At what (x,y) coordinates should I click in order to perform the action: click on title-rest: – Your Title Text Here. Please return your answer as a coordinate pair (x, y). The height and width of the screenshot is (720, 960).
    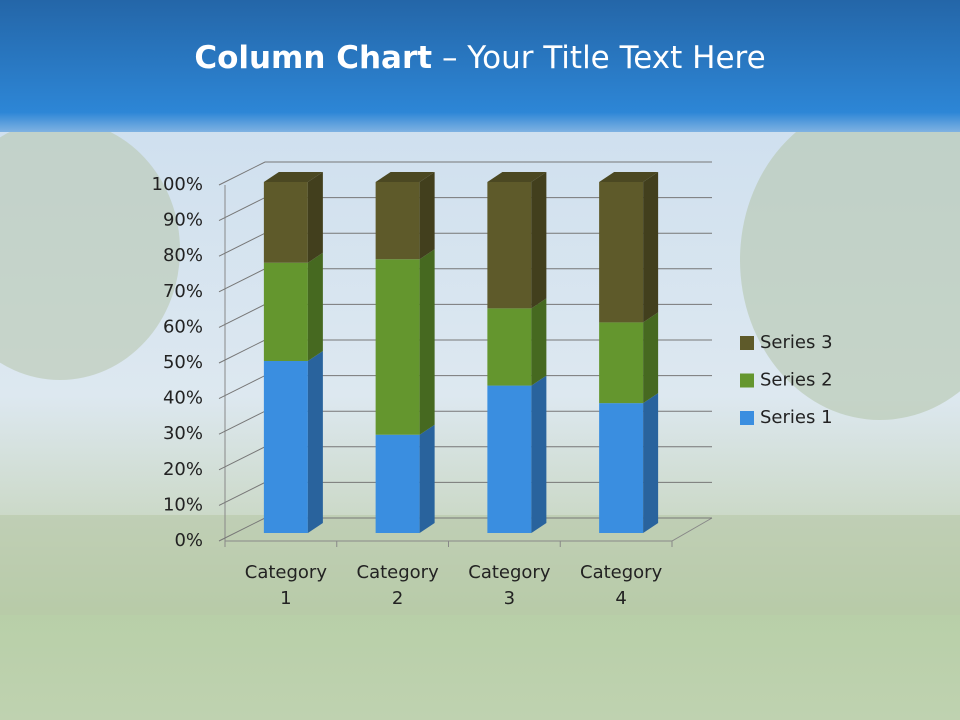
    Looking at the image, I should click on (603, 58).